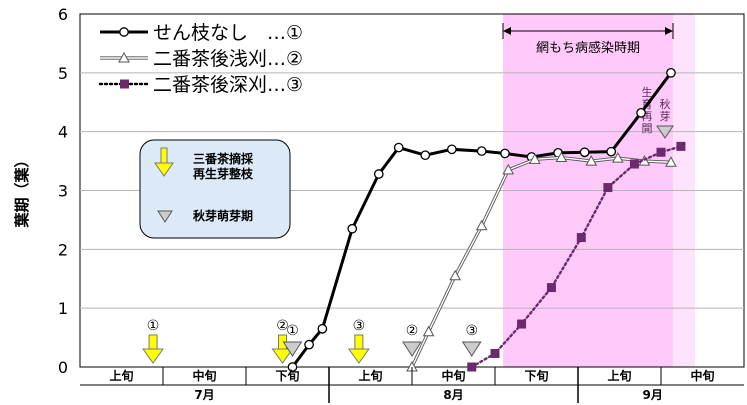 This screenshot has height=405, width=747. What do you see at coordinates (228, 85) in the screenshot?
I see `legend-label: 二番茶後深刈…③` at bounding box center [228, 85].